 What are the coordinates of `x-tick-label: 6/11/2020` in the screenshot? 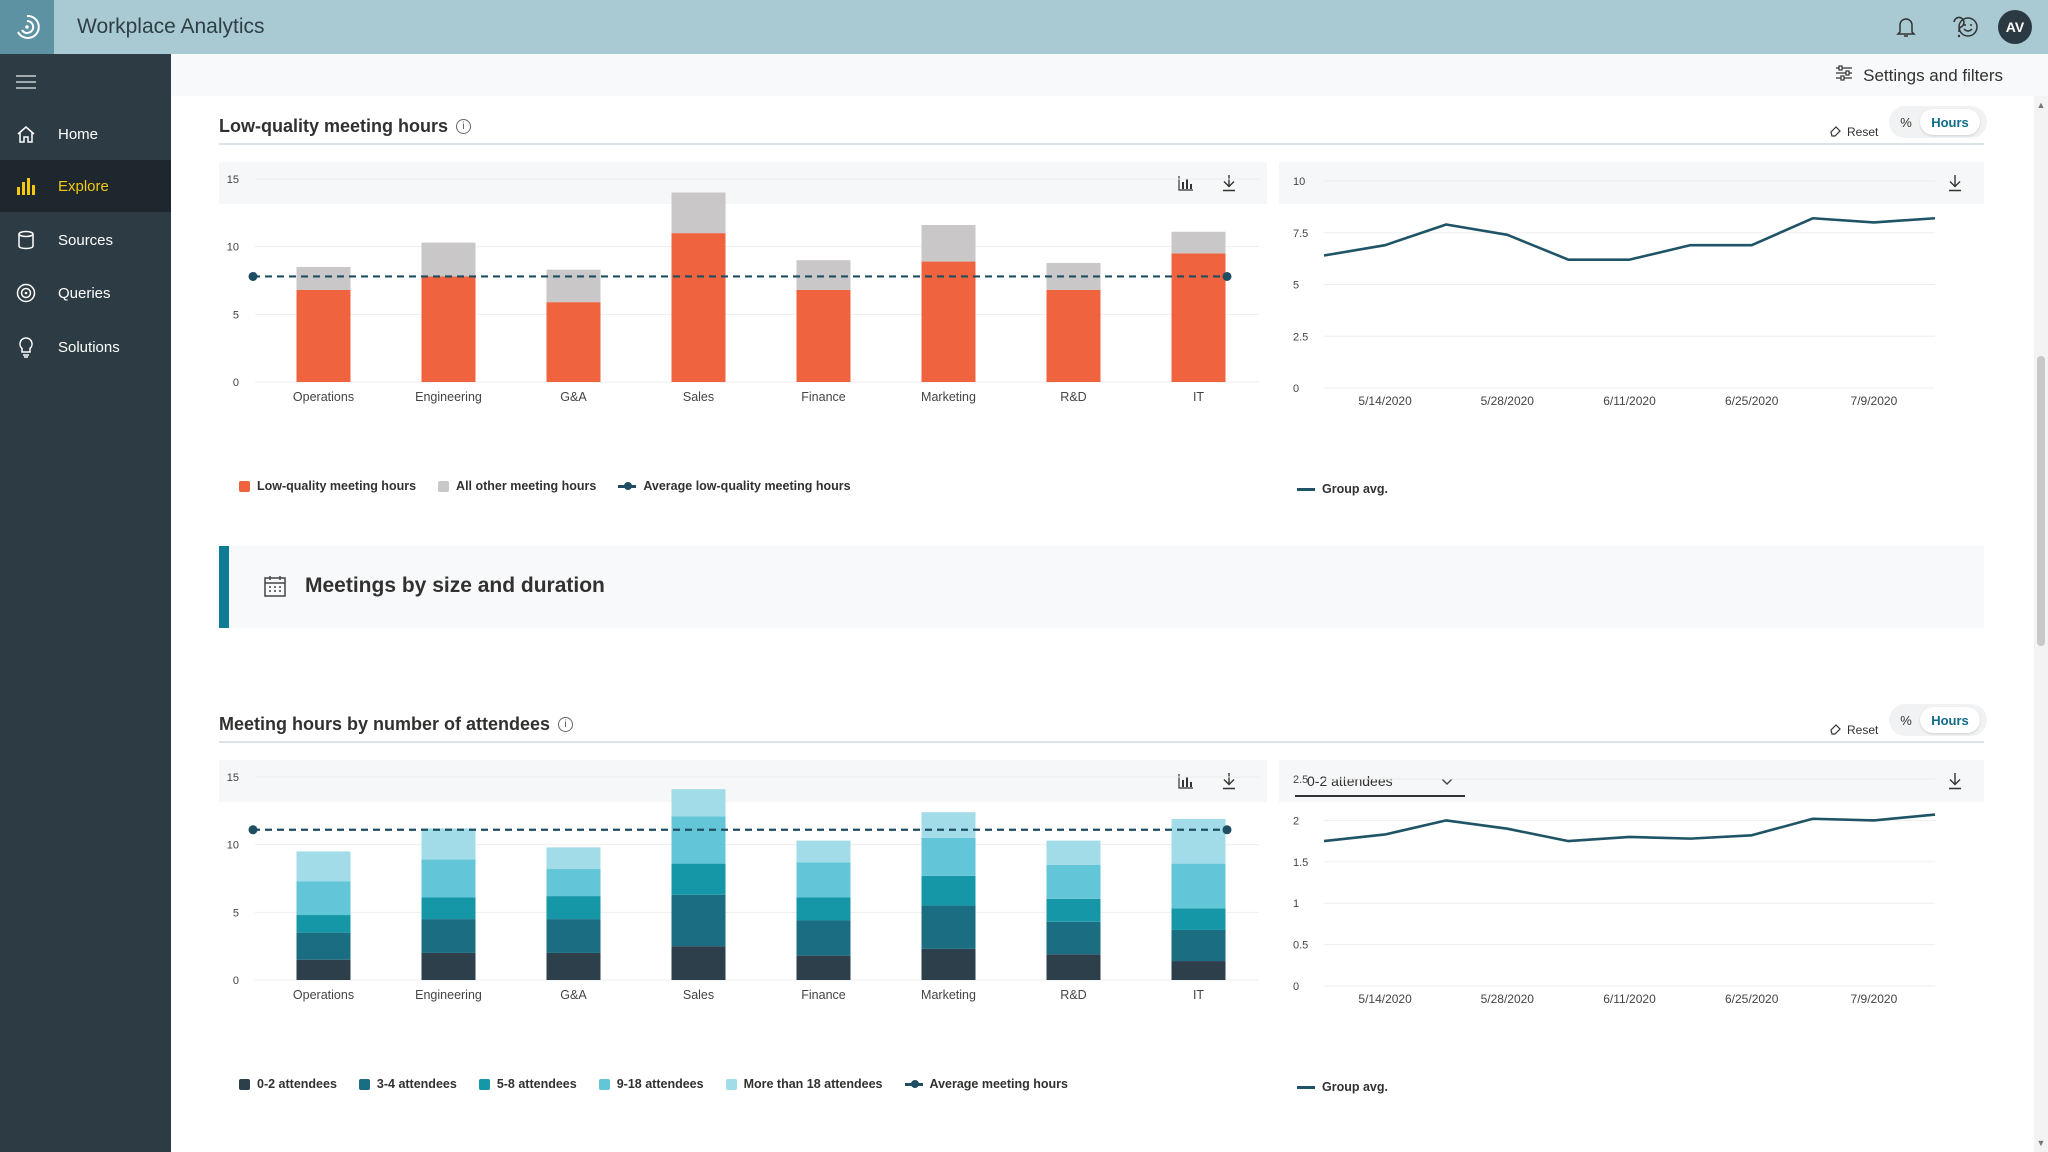 It's located at (1629, 401).